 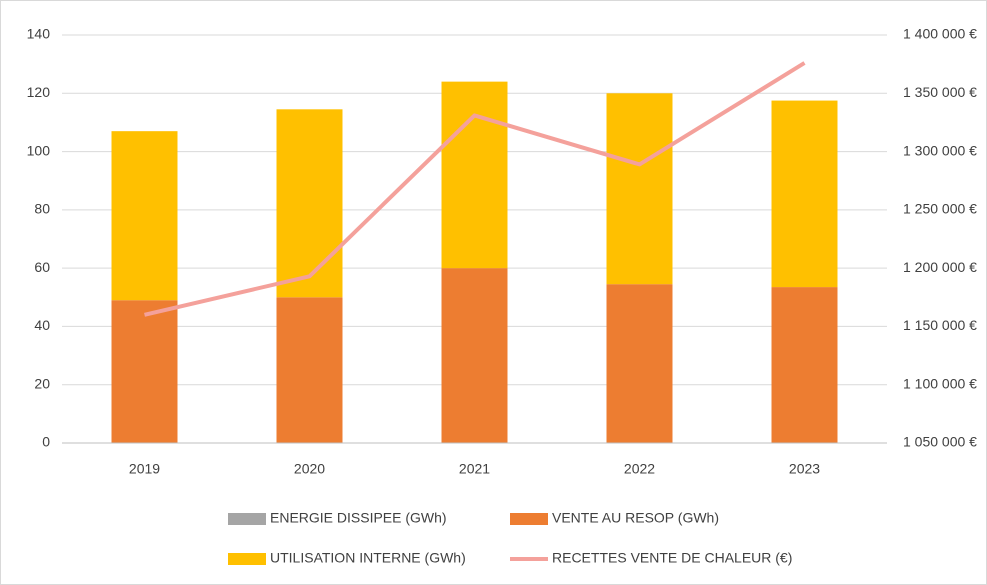 What do you see at coordinates (42, 209) in the screenshot?
I see `y-tick-label: 80` at bounding box center [42, 209].